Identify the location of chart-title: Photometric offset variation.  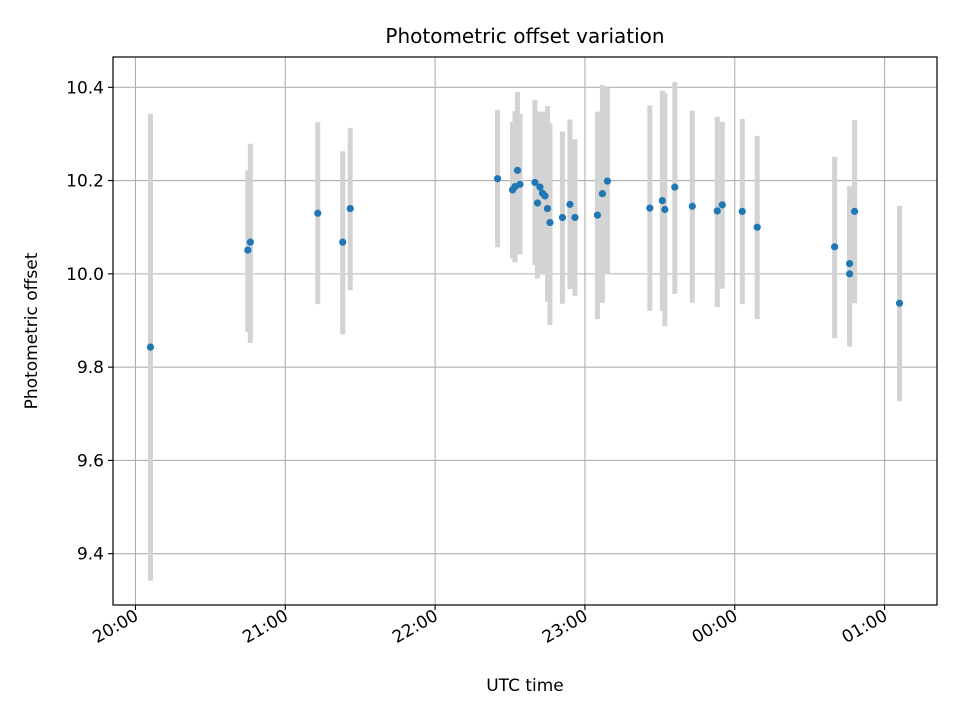
(524, 36).